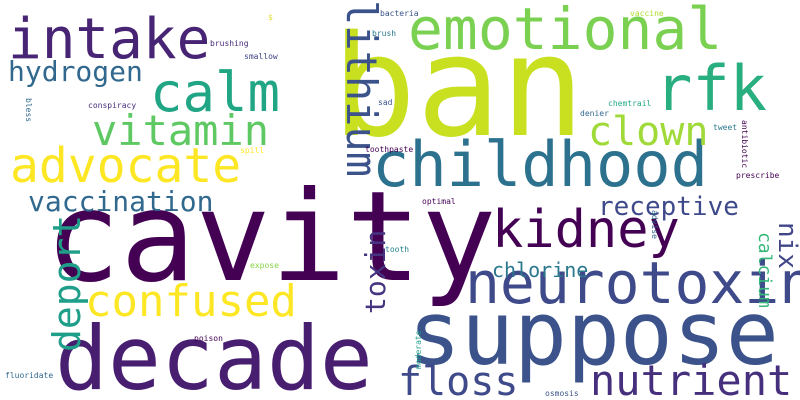 The image size is (800, 400). What do you see at coordinates (691, 378) in the screenshot?
I see `word-nutrient: nutrient` at bounding box center [691, 378].